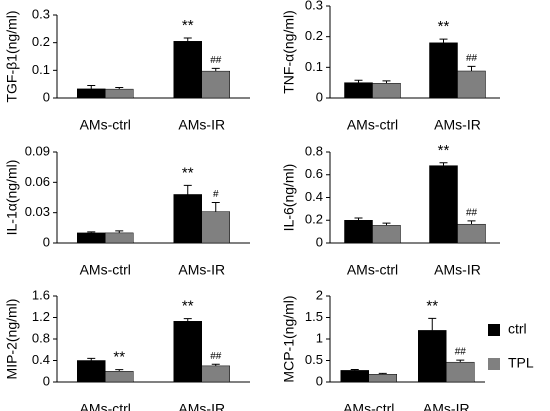 The image size is (550, 411). I want to click on y-tick-label: 0.09, so click(37, 150).